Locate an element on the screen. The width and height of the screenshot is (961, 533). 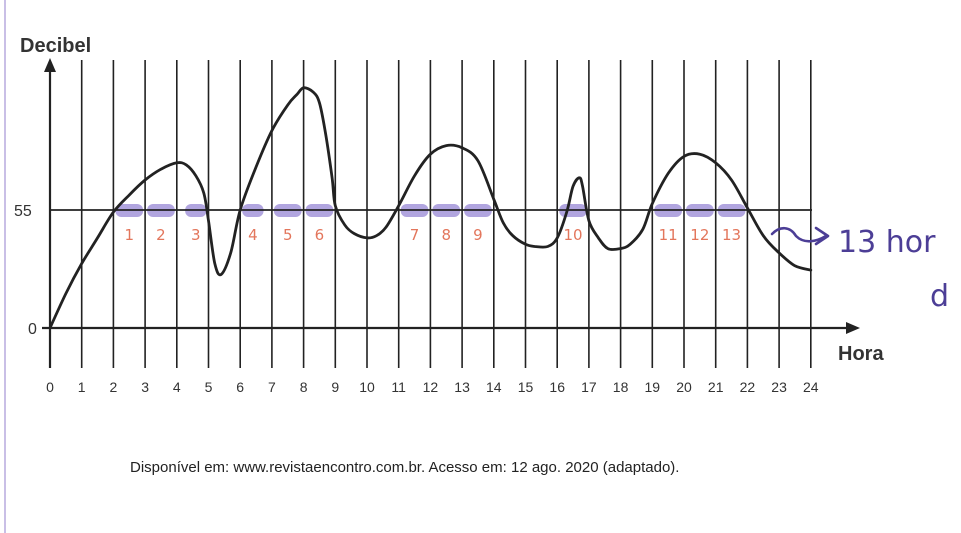
handwritten-note-line1: 13 hor is located at coordinates (887, 242).